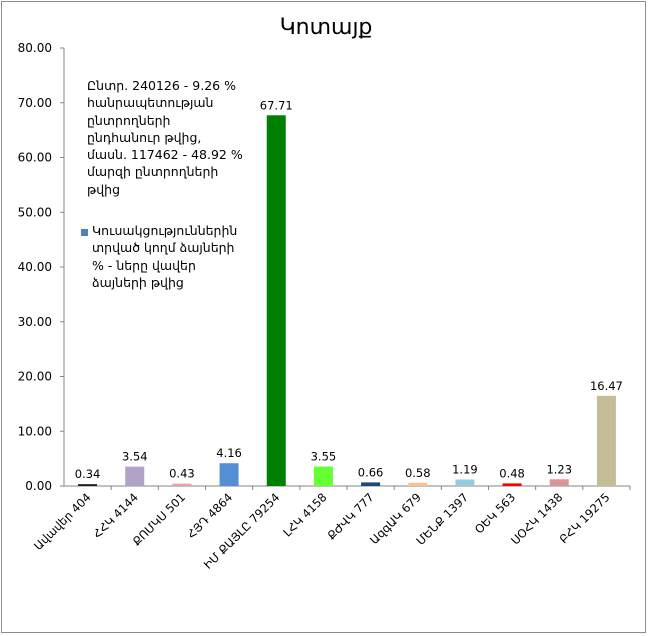  Describe the element at coordinates (84, 232) in the screenshot. I see `legend-swatch` at that location.